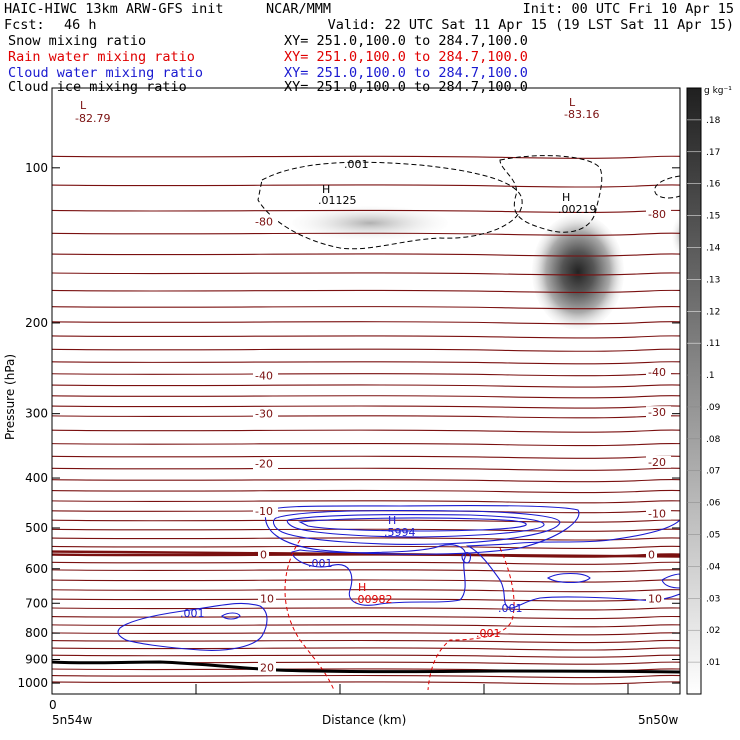  I want to click on x-right-label: 5n50w, so click(658, 720).